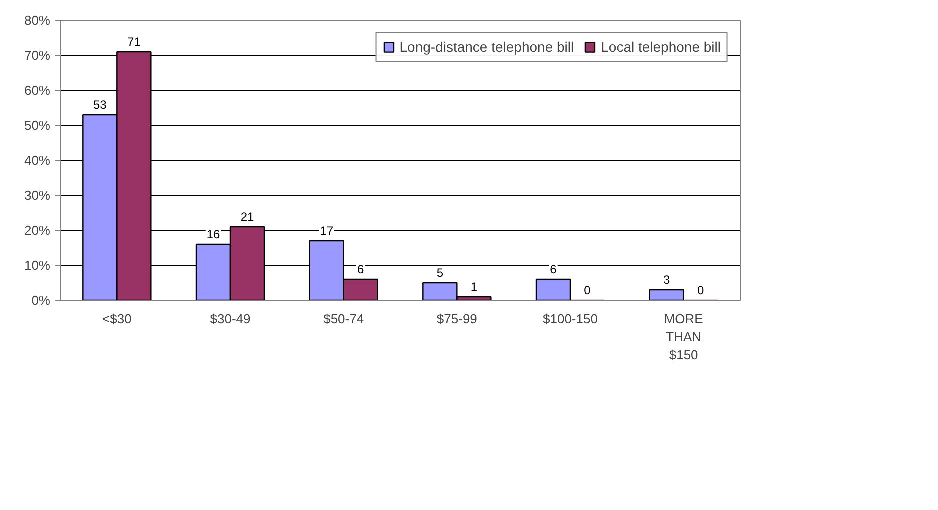 Image resolution: width=938 pixels, height=510 pixels. Describe the element at coordinates (570, 319) in the screenshot. I see `x-tick-label: $100-150` at that location.